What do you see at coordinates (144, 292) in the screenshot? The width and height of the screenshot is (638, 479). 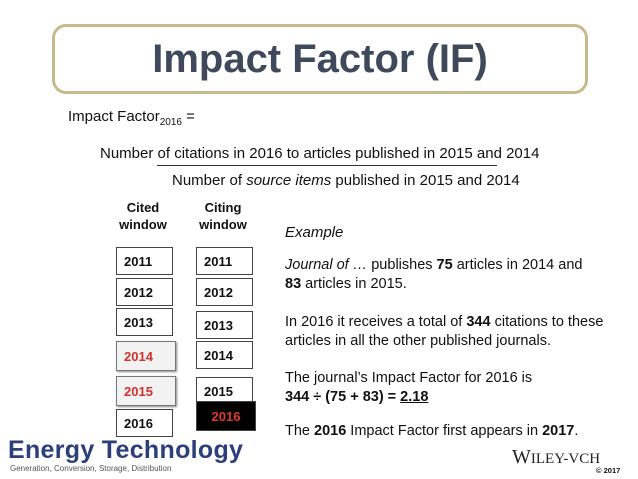 I see `cited-year-2012: 2012` at bounding box center [144, 292].